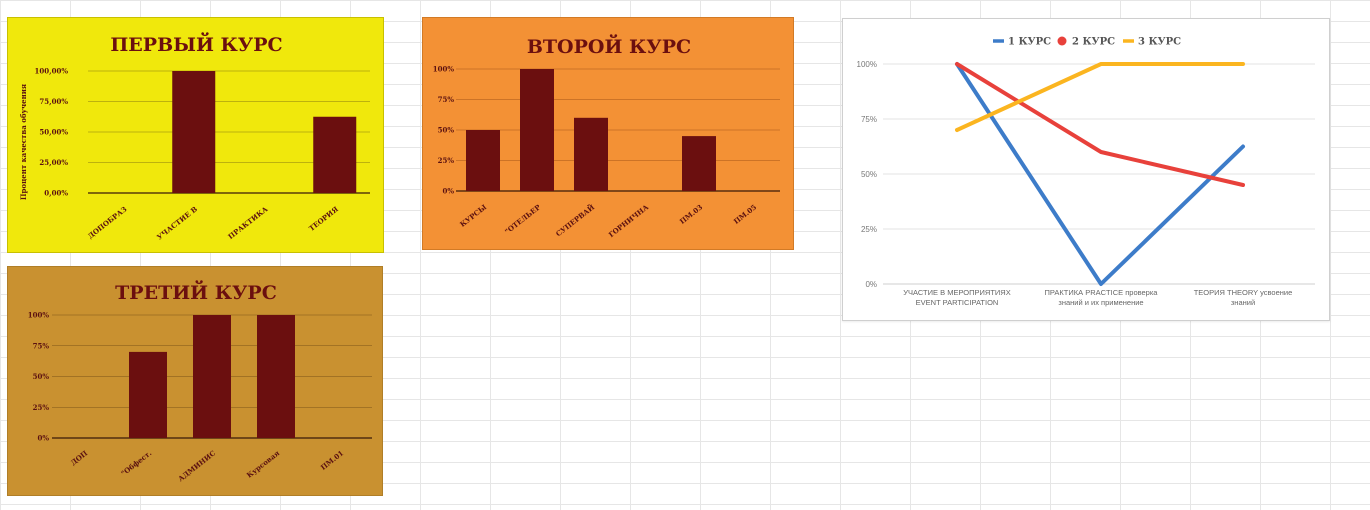 This screenshot has width=1370, height=510. Describe the element at coordinates (609, 46) in the screenshot. I see `chart-title: ВТОРОЙ КУРС` at that location.